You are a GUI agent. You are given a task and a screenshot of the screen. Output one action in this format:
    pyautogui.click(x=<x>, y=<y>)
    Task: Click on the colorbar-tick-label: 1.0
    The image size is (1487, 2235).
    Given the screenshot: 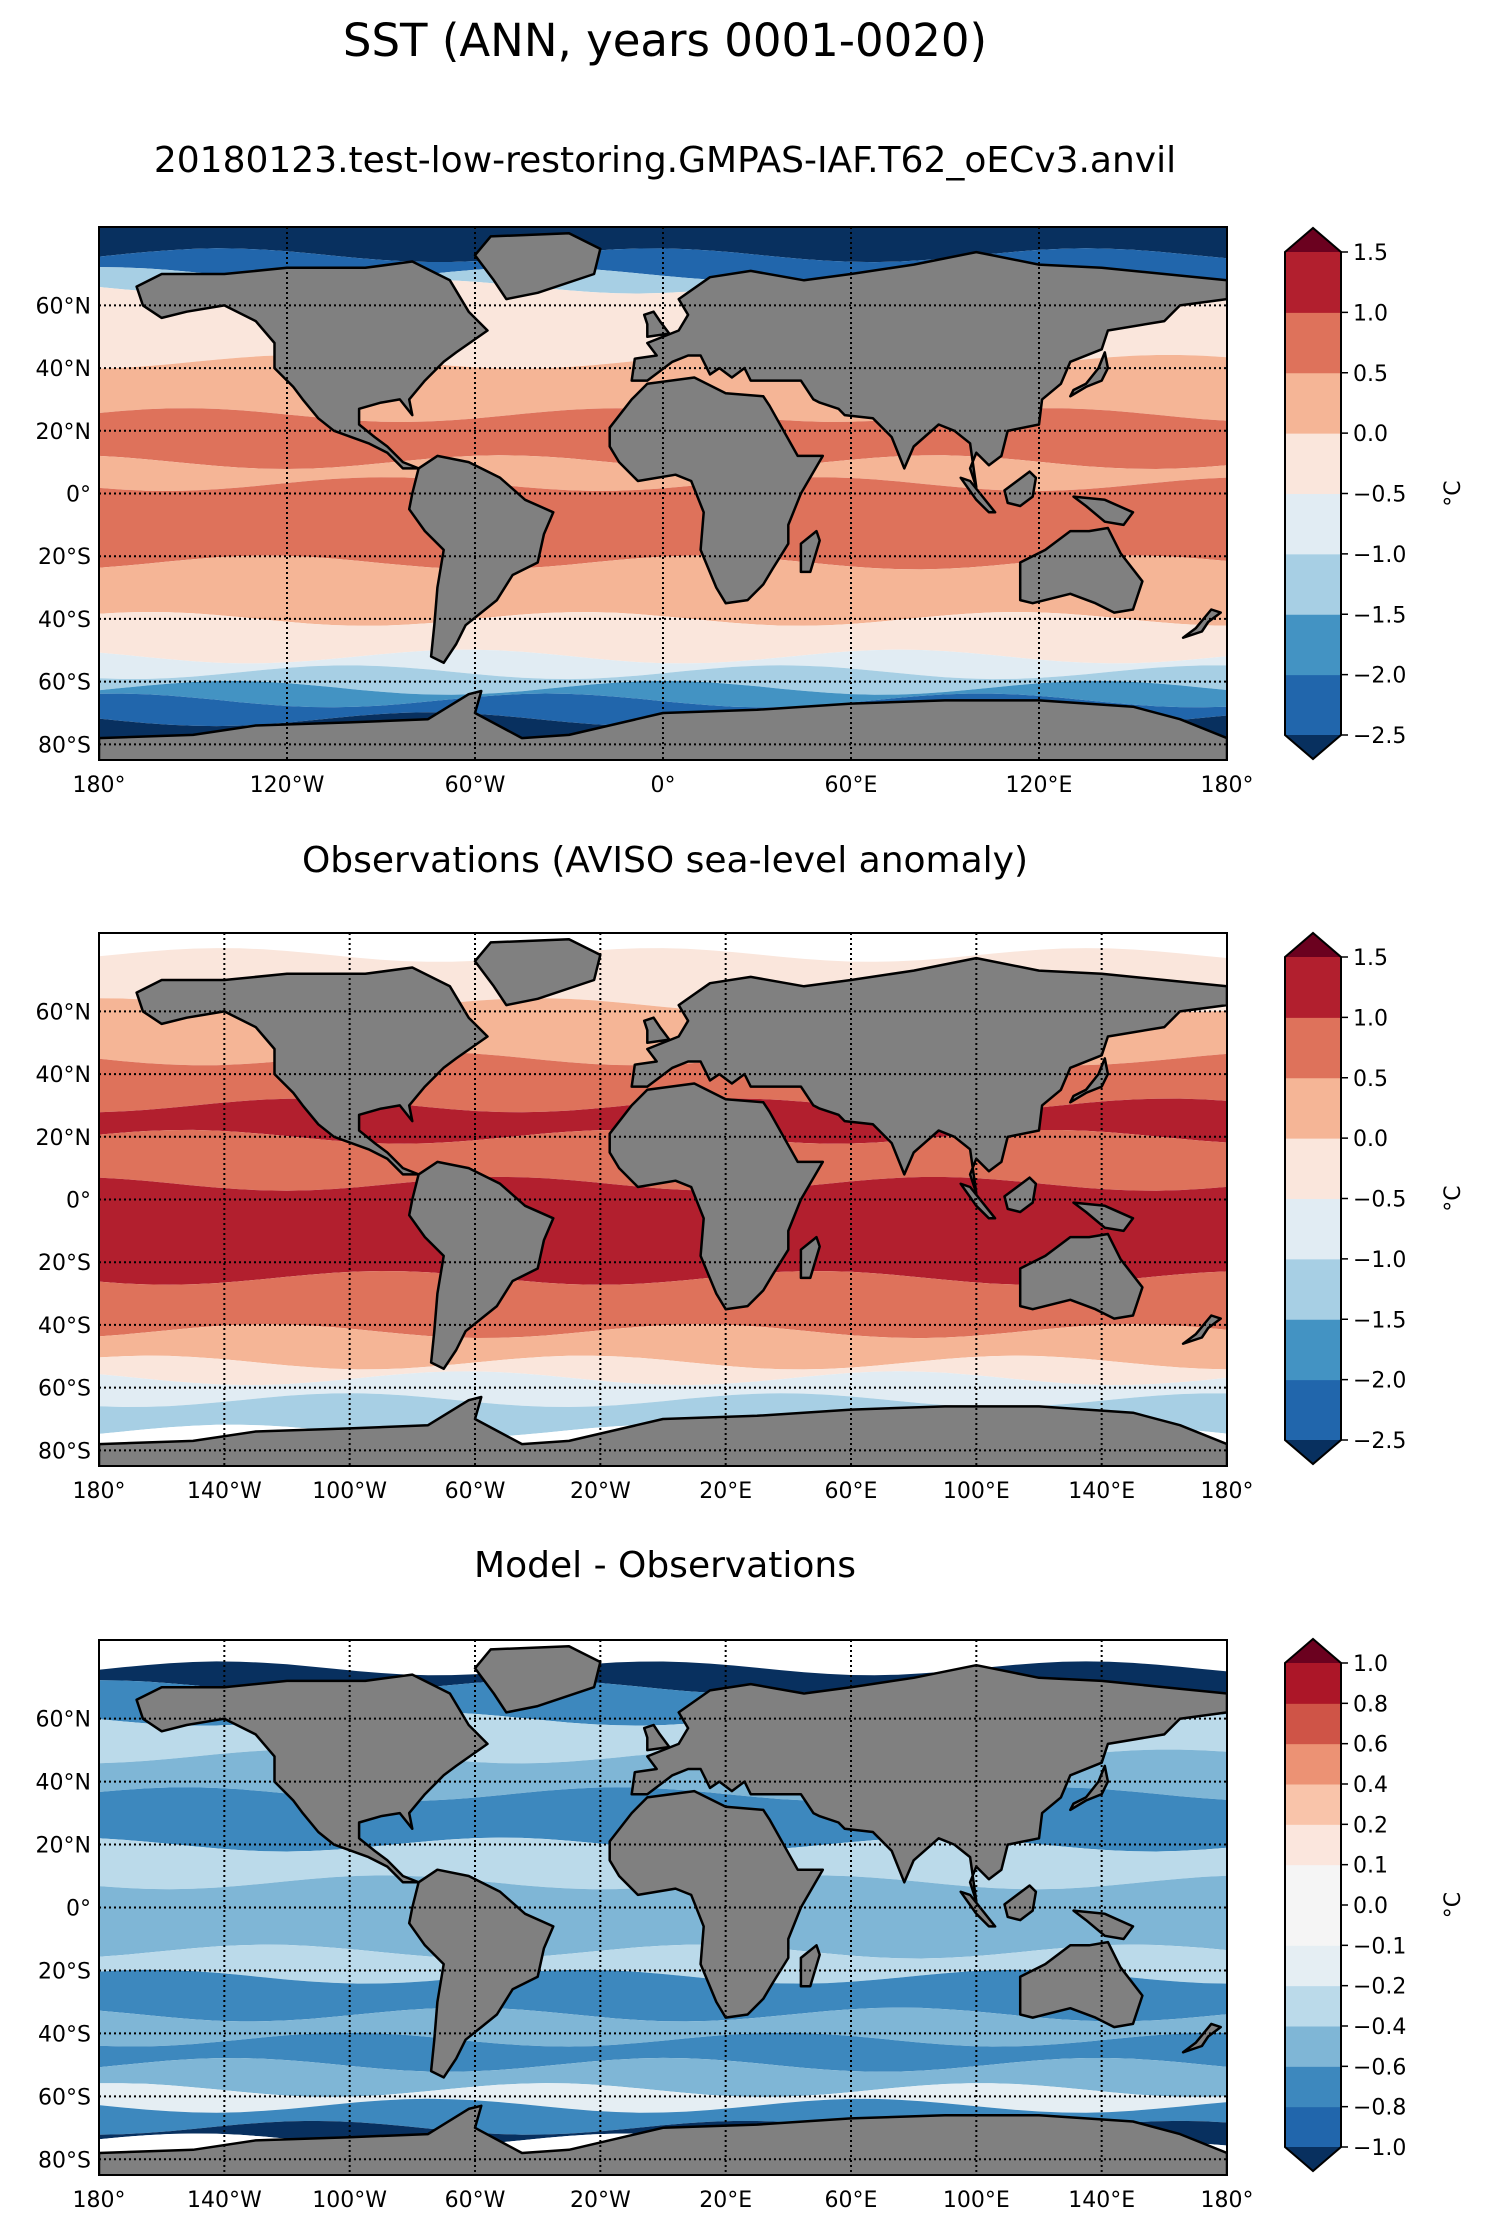 What is the action you would take?
    pyautogui.click(x=1370, y=1664)
    